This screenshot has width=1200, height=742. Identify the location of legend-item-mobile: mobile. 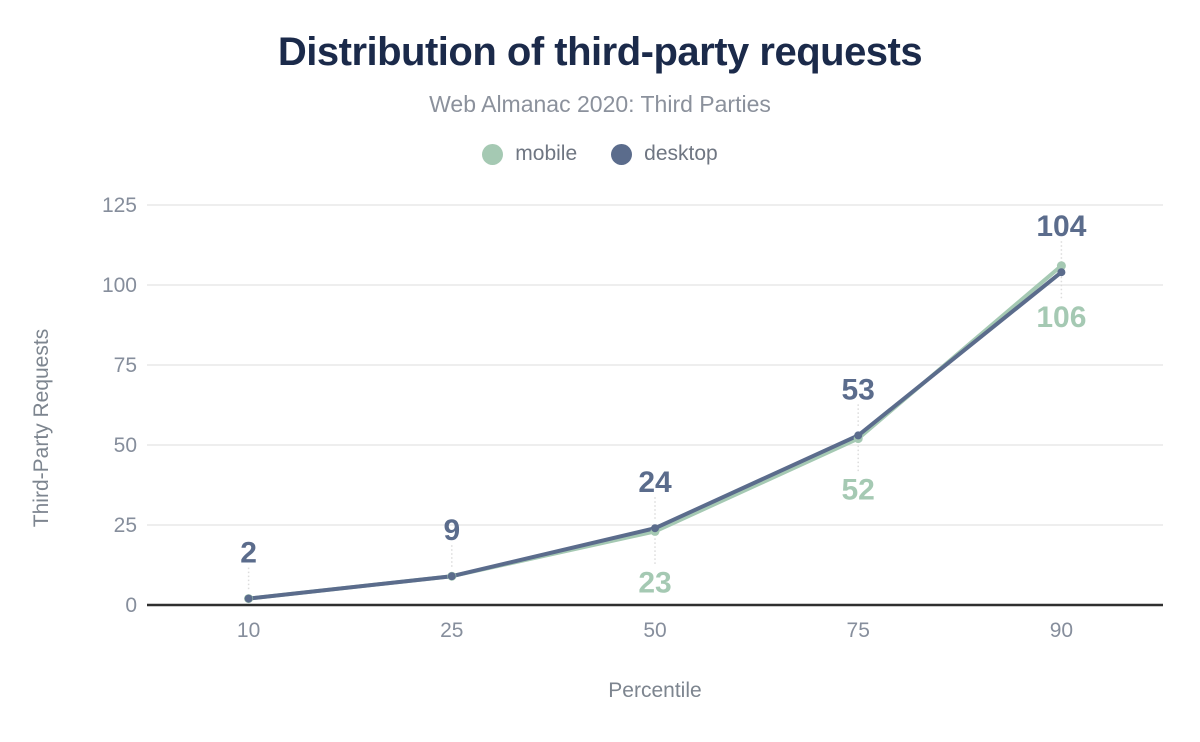
(529, 154).